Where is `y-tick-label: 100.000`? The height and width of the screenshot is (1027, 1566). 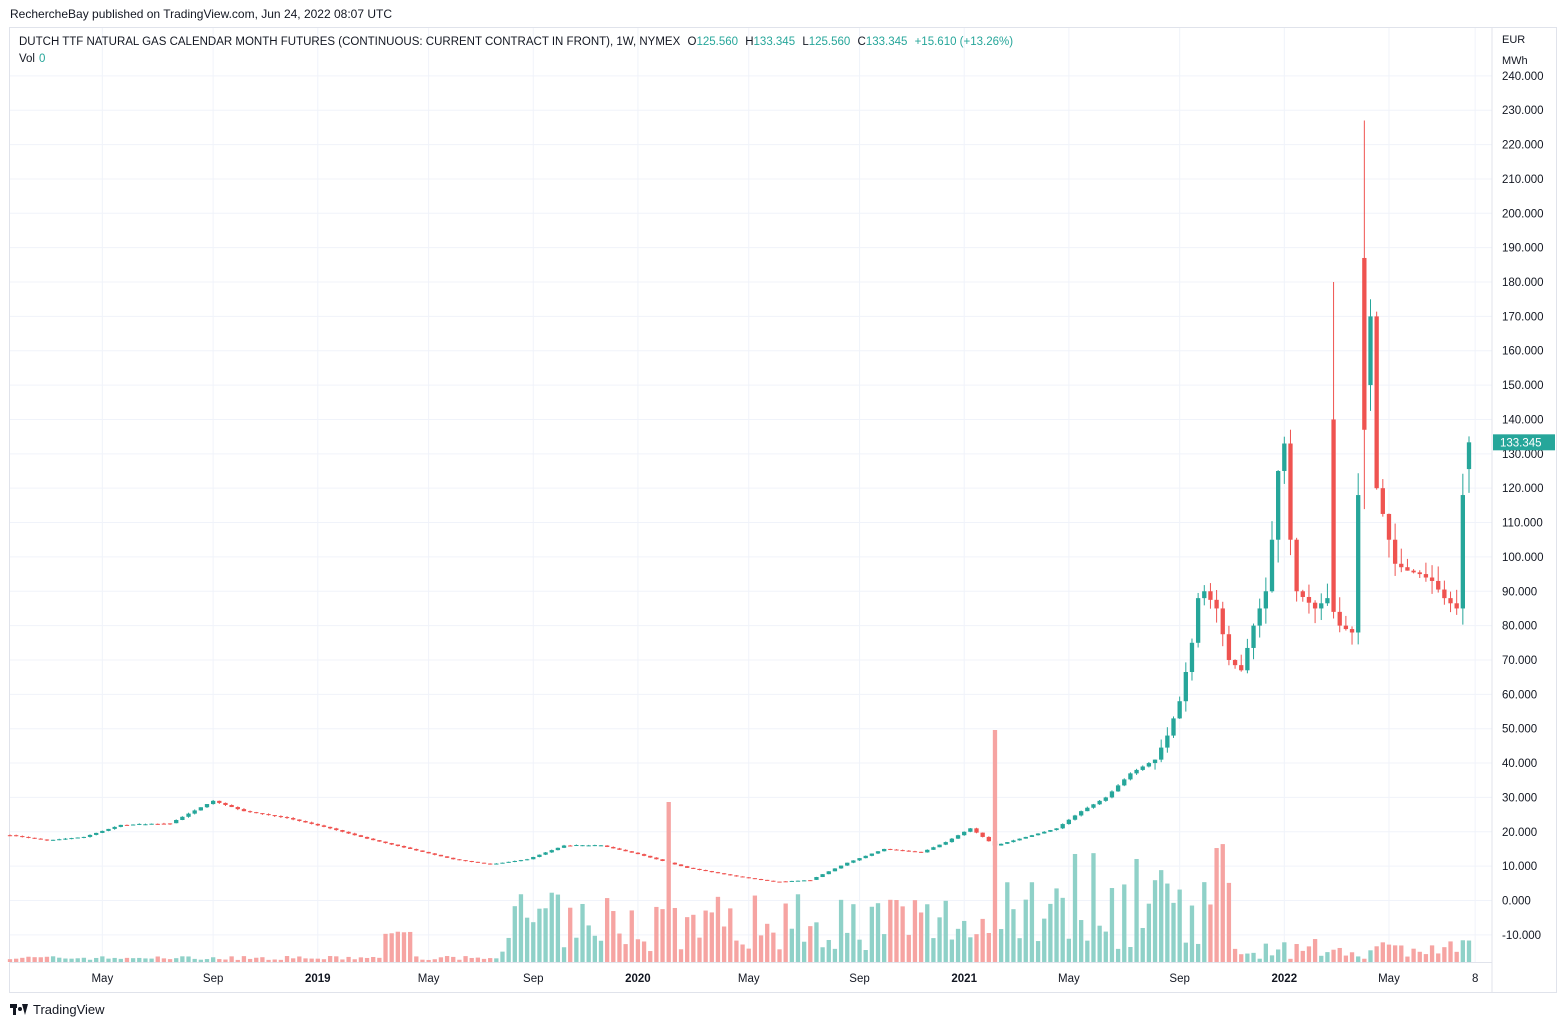
y-tick-label: 100.000 is located at coordinates (1523, 558).